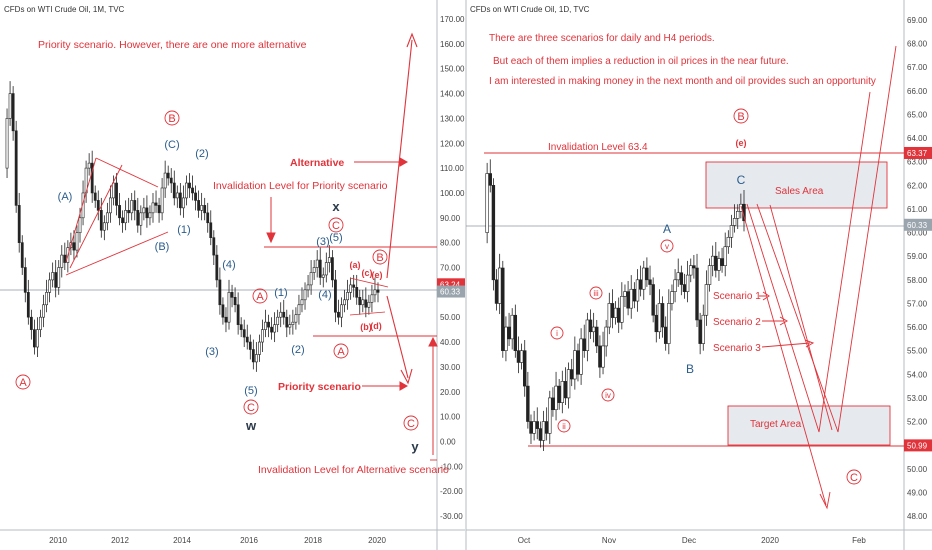 Image resolution: width=932 pixels, height=550 pixels. I want to click on invalidation-label-right: Invalidation Level 63.4, so click(598, 147).